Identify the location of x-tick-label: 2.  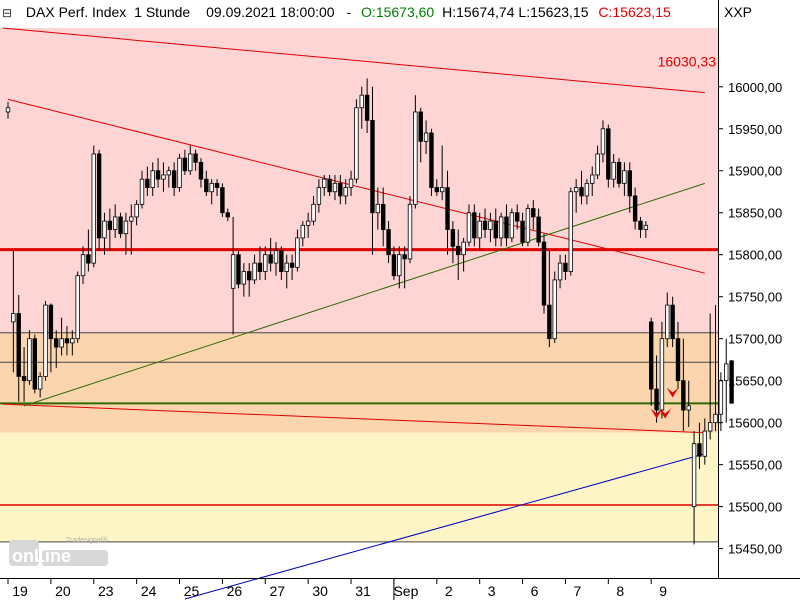
(449, 591).